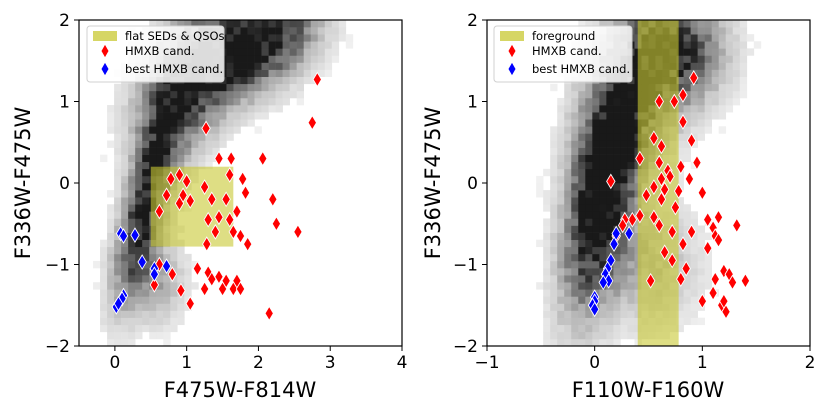 Image resolution: width=830 pixels, height=415 pixels. I want to click on left-legend-region-label: flat SEDs & QSOs, so click(175, 36).